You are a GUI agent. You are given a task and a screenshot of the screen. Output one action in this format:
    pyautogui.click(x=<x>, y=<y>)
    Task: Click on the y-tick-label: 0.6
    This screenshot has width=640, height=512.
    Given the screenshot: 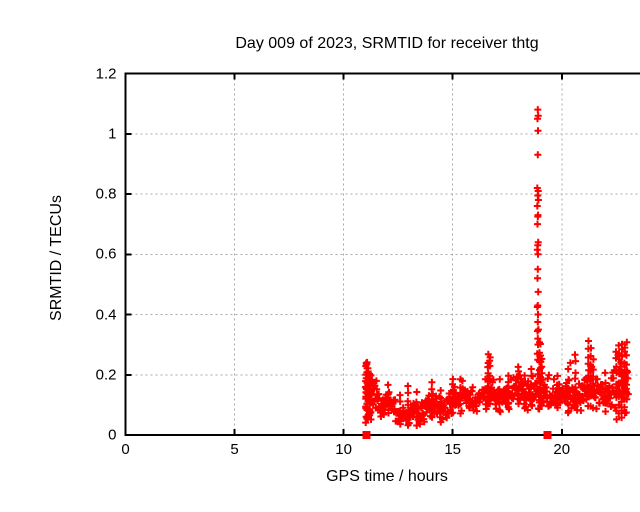 What is the action you would take?
    pyautogui.click(x=106, y=254)
    